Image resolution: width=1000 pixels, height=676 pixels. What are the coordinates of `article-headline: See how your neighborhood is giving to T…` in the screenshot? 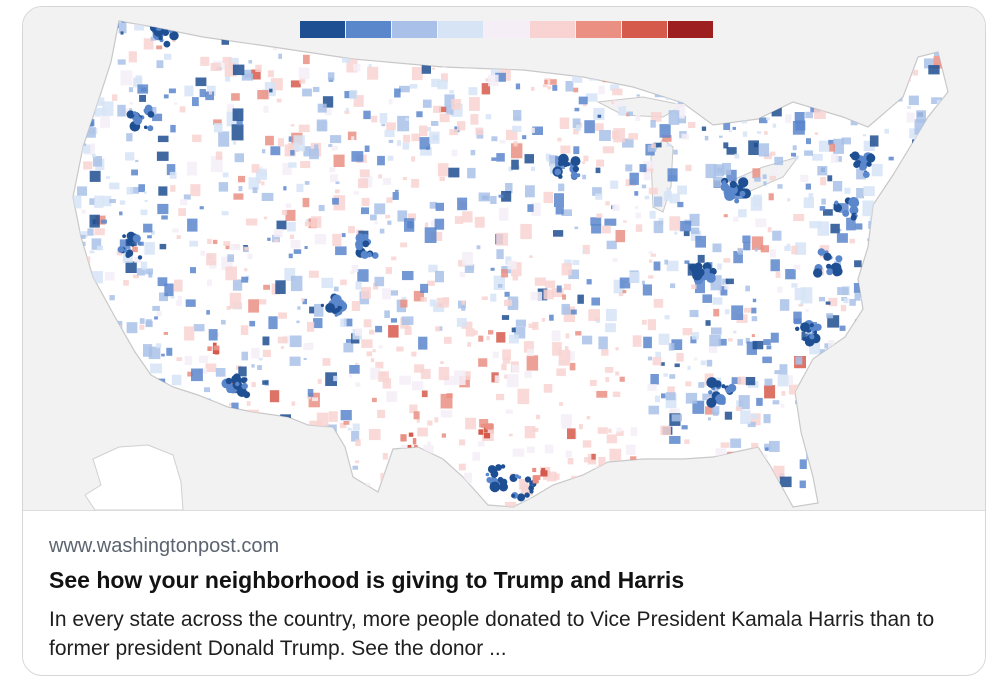 It's located at (367, 580).